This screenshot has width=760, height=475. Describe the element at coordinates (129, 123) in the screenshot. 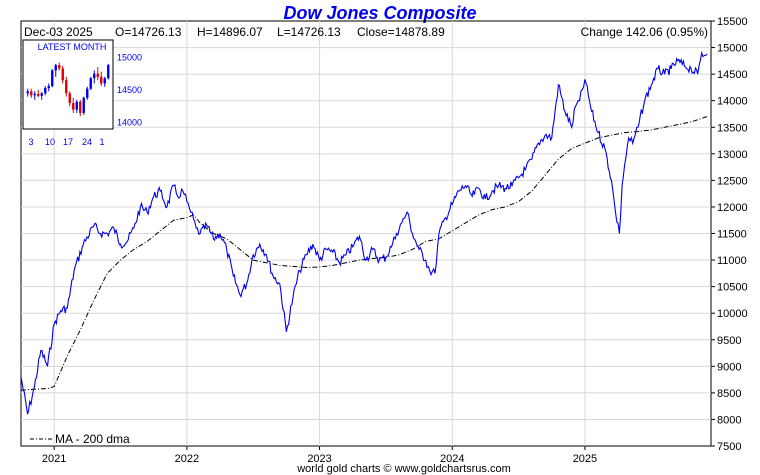

I see `inset-y-tick-label: 14000` at that location.